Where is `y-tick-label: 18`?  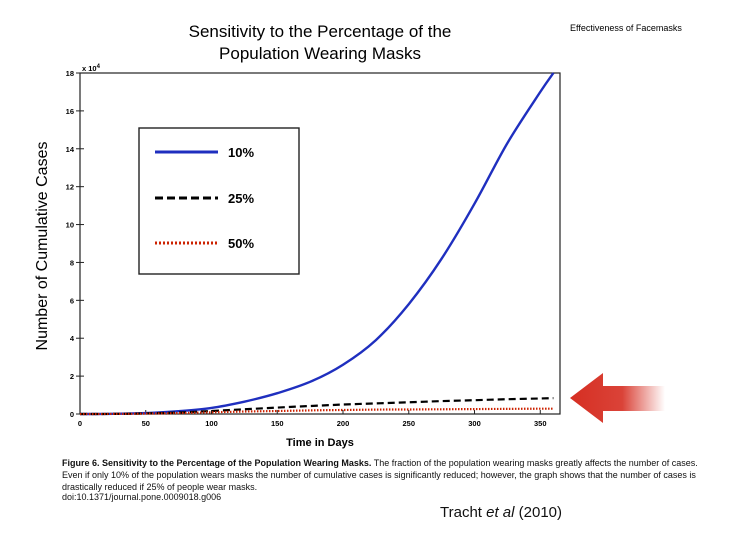
y-tick-label: 18 is located at coordinates (70, 73).